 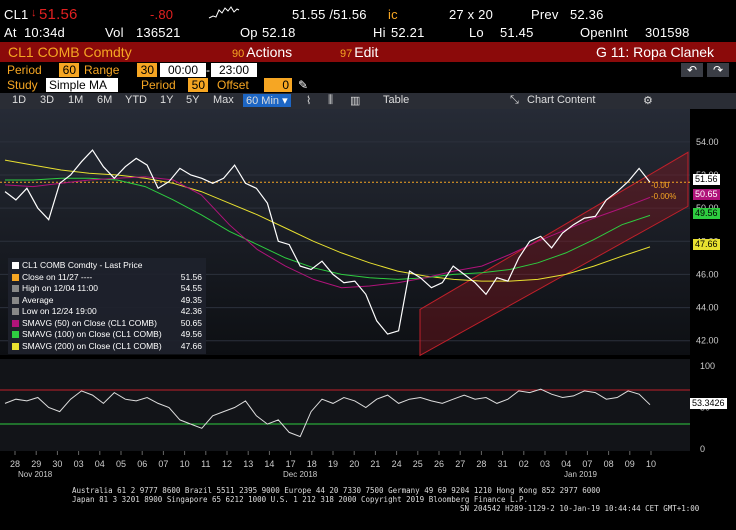 What do you see at coordinates (355, 101) in the screenshot?
I see `bar-chart-icon: ▥` at bounding box center [355, 101].